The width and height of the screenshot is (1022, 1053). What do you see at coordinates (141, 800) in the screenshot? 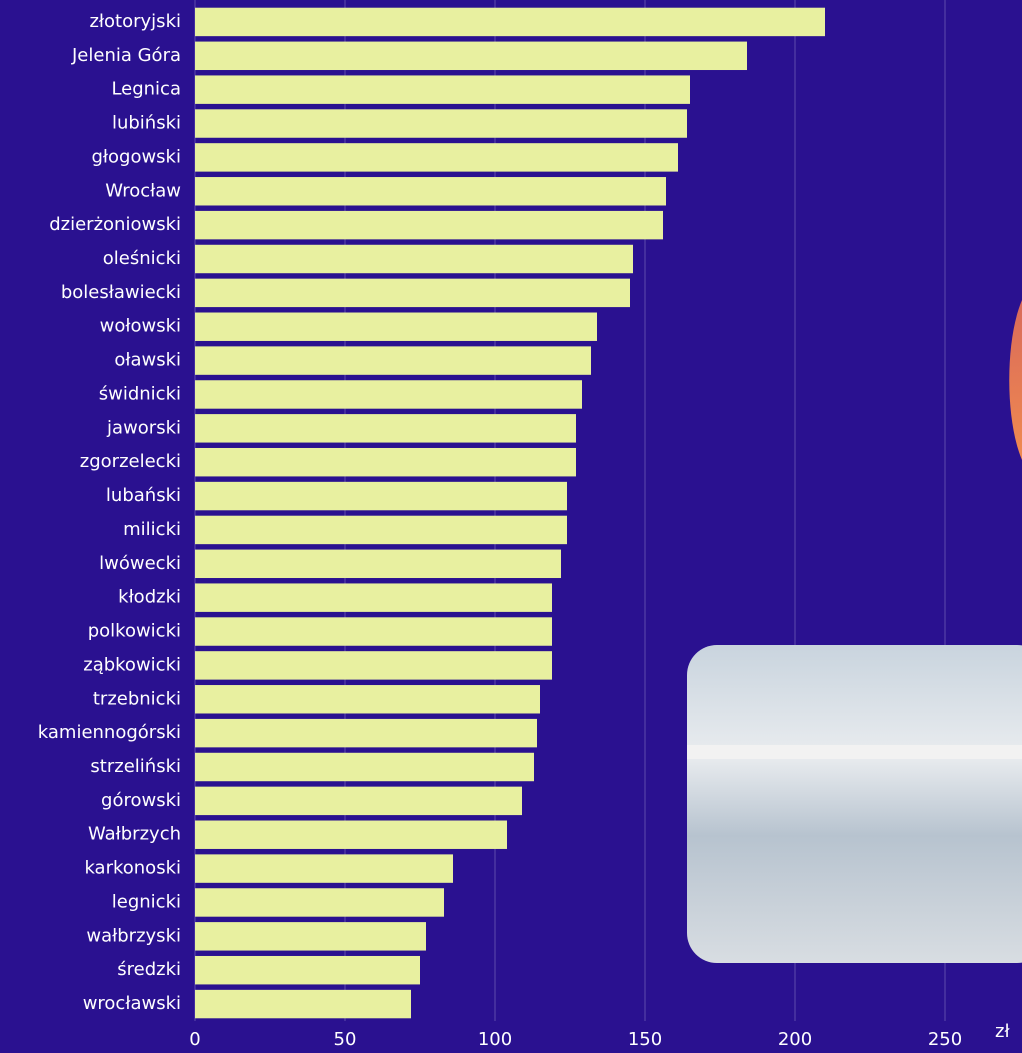
I see `y-tick-label: górowski` at bounding box center [141, 800].